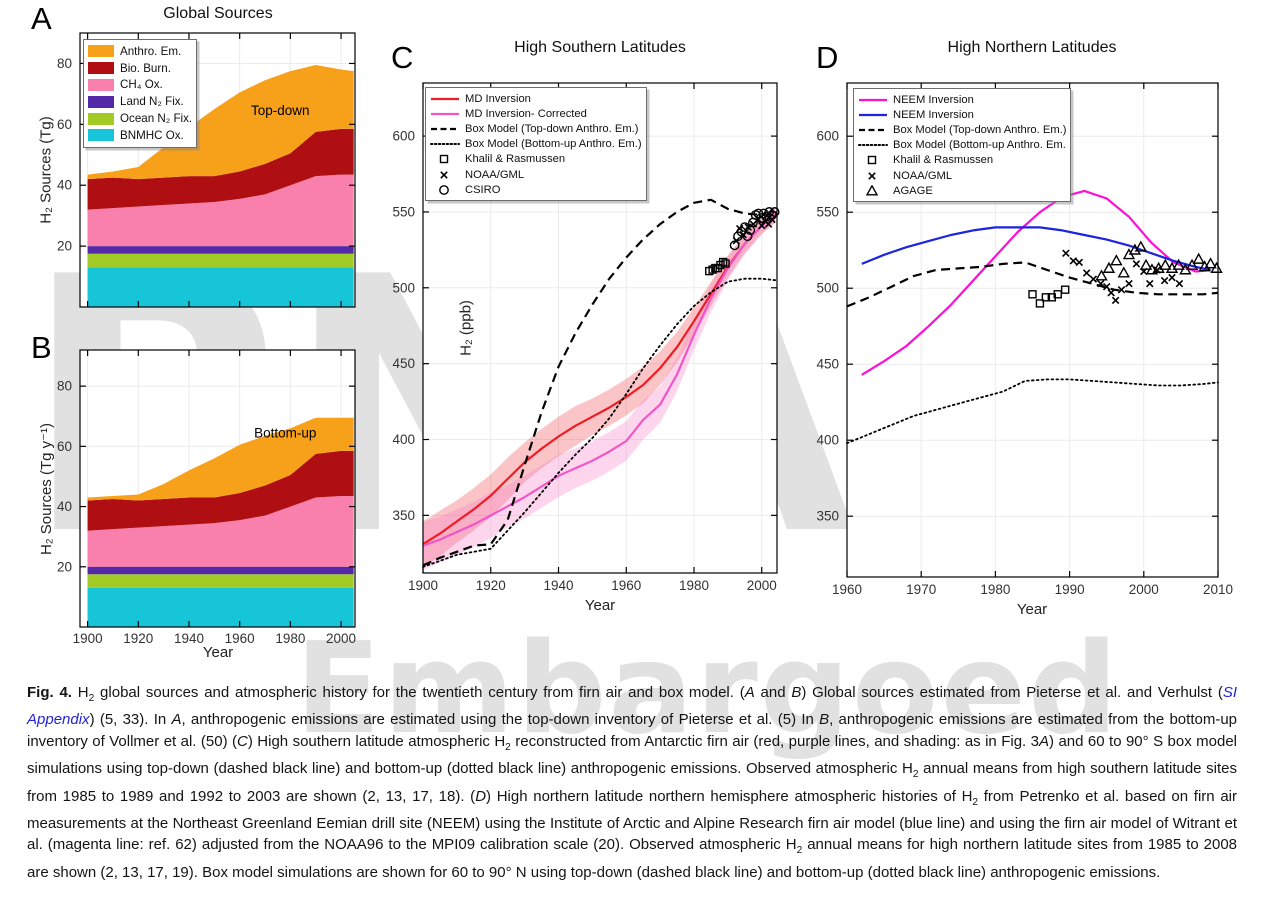  I want to click on legend-entry-bio-burn: Bio. Burn., so click(140, 68).